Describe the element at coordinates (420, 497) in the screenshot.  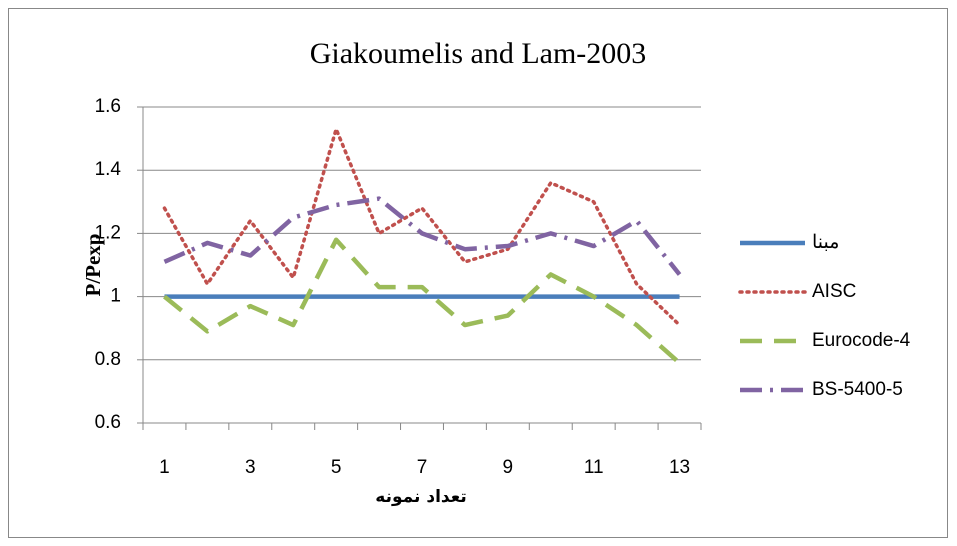
I see `x-axis-title: تعداد نمونه` at that location.